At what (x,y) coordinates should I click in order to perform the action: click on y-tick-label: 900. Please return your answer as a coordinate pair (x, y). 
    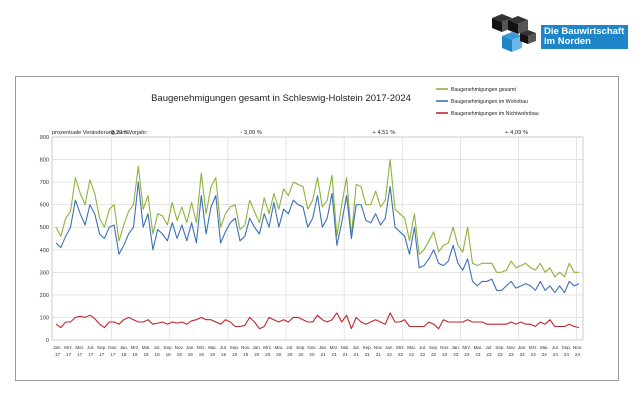
    Looking at the image, I should click on (44, 138).